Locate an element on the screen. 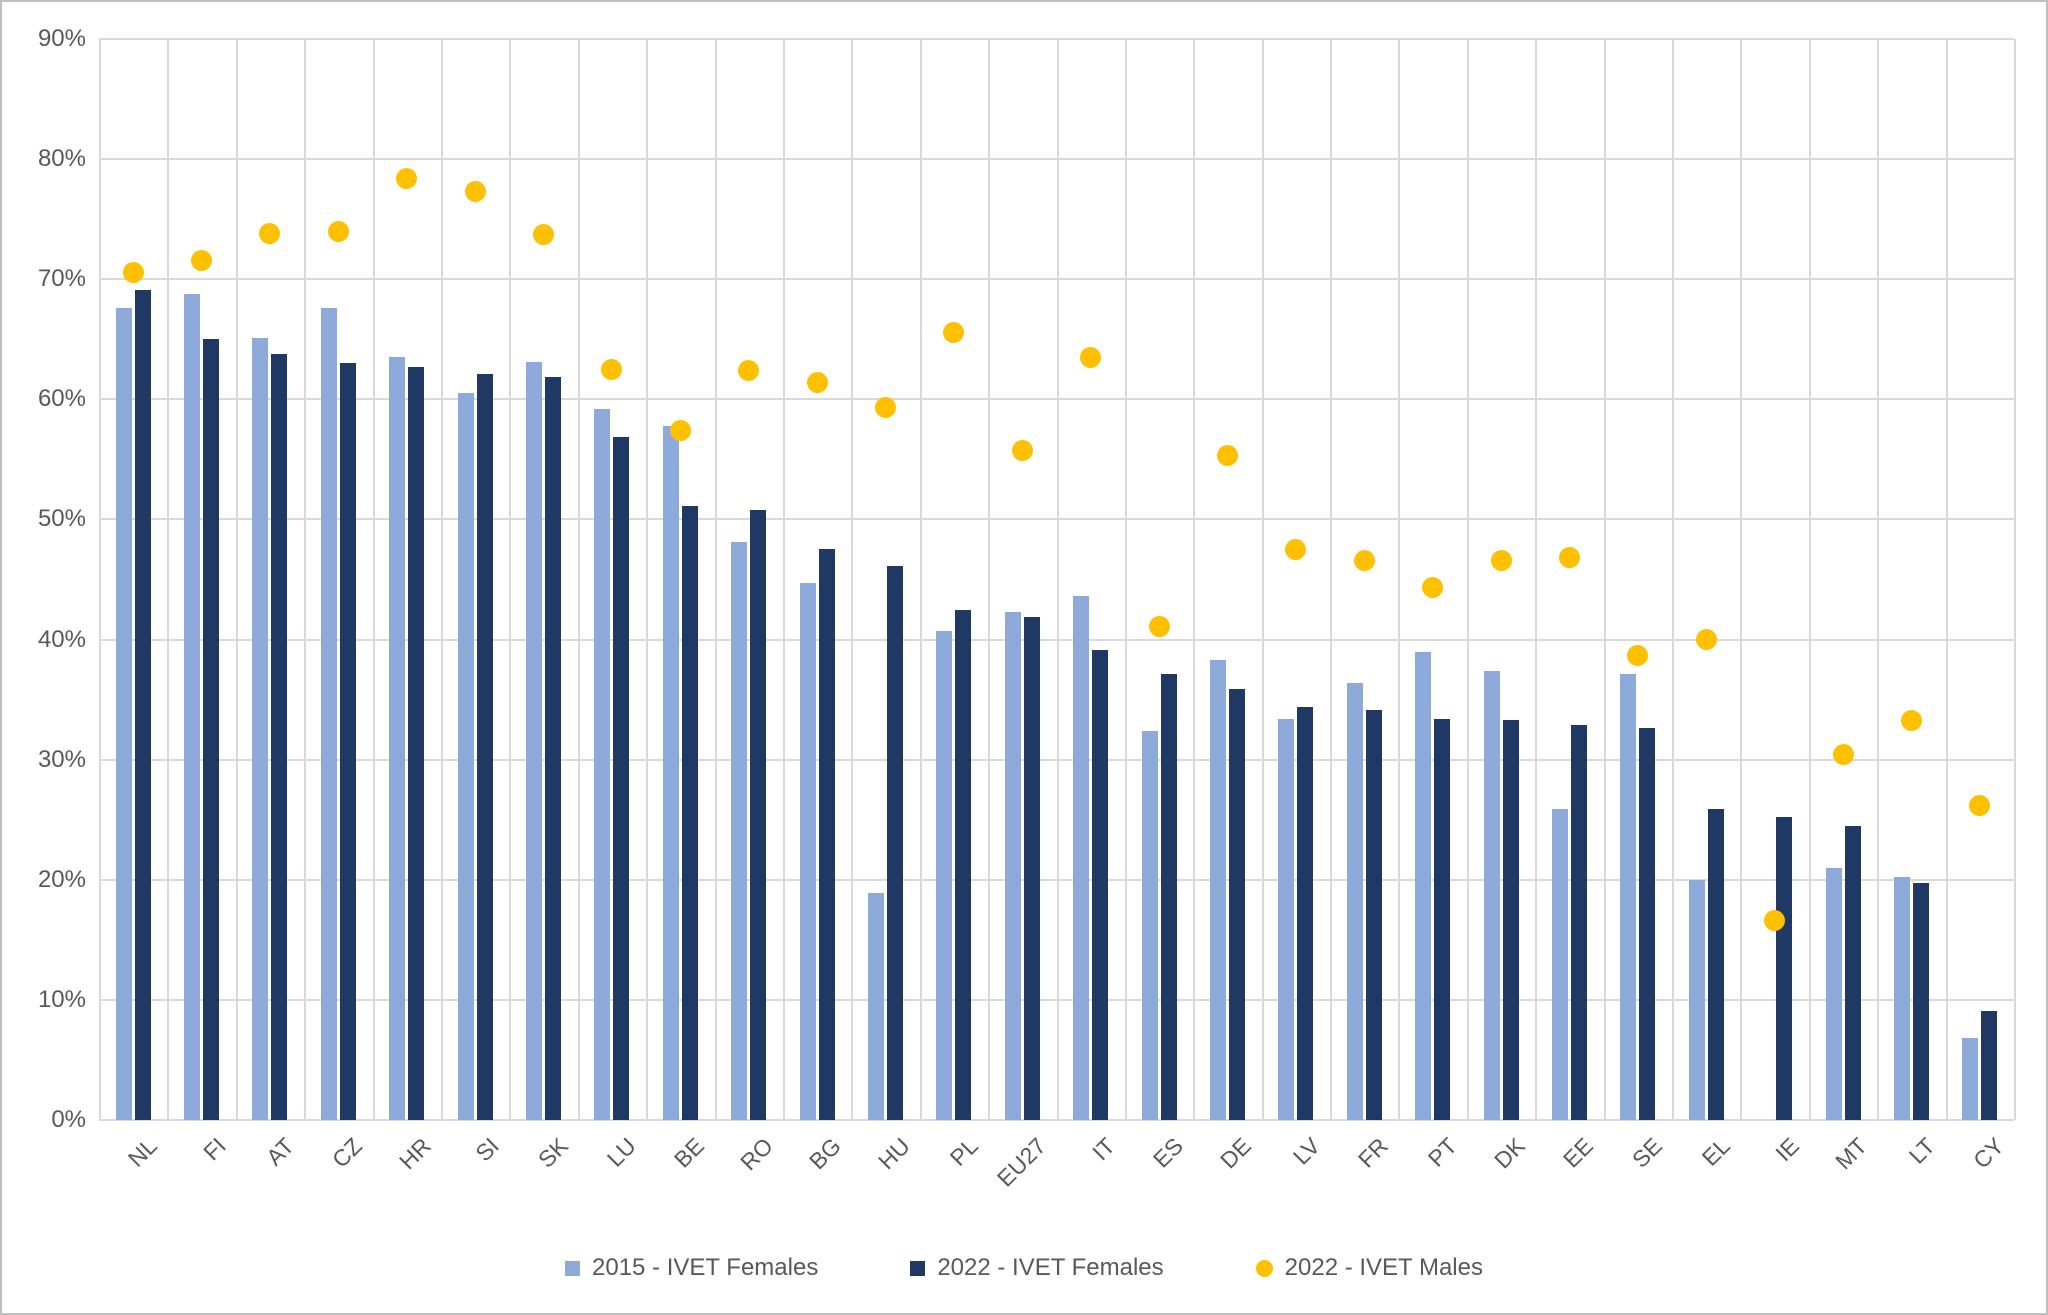 The image size is (2048, 1315). dot-2022-males-SI is located at coordinates (475, 192).